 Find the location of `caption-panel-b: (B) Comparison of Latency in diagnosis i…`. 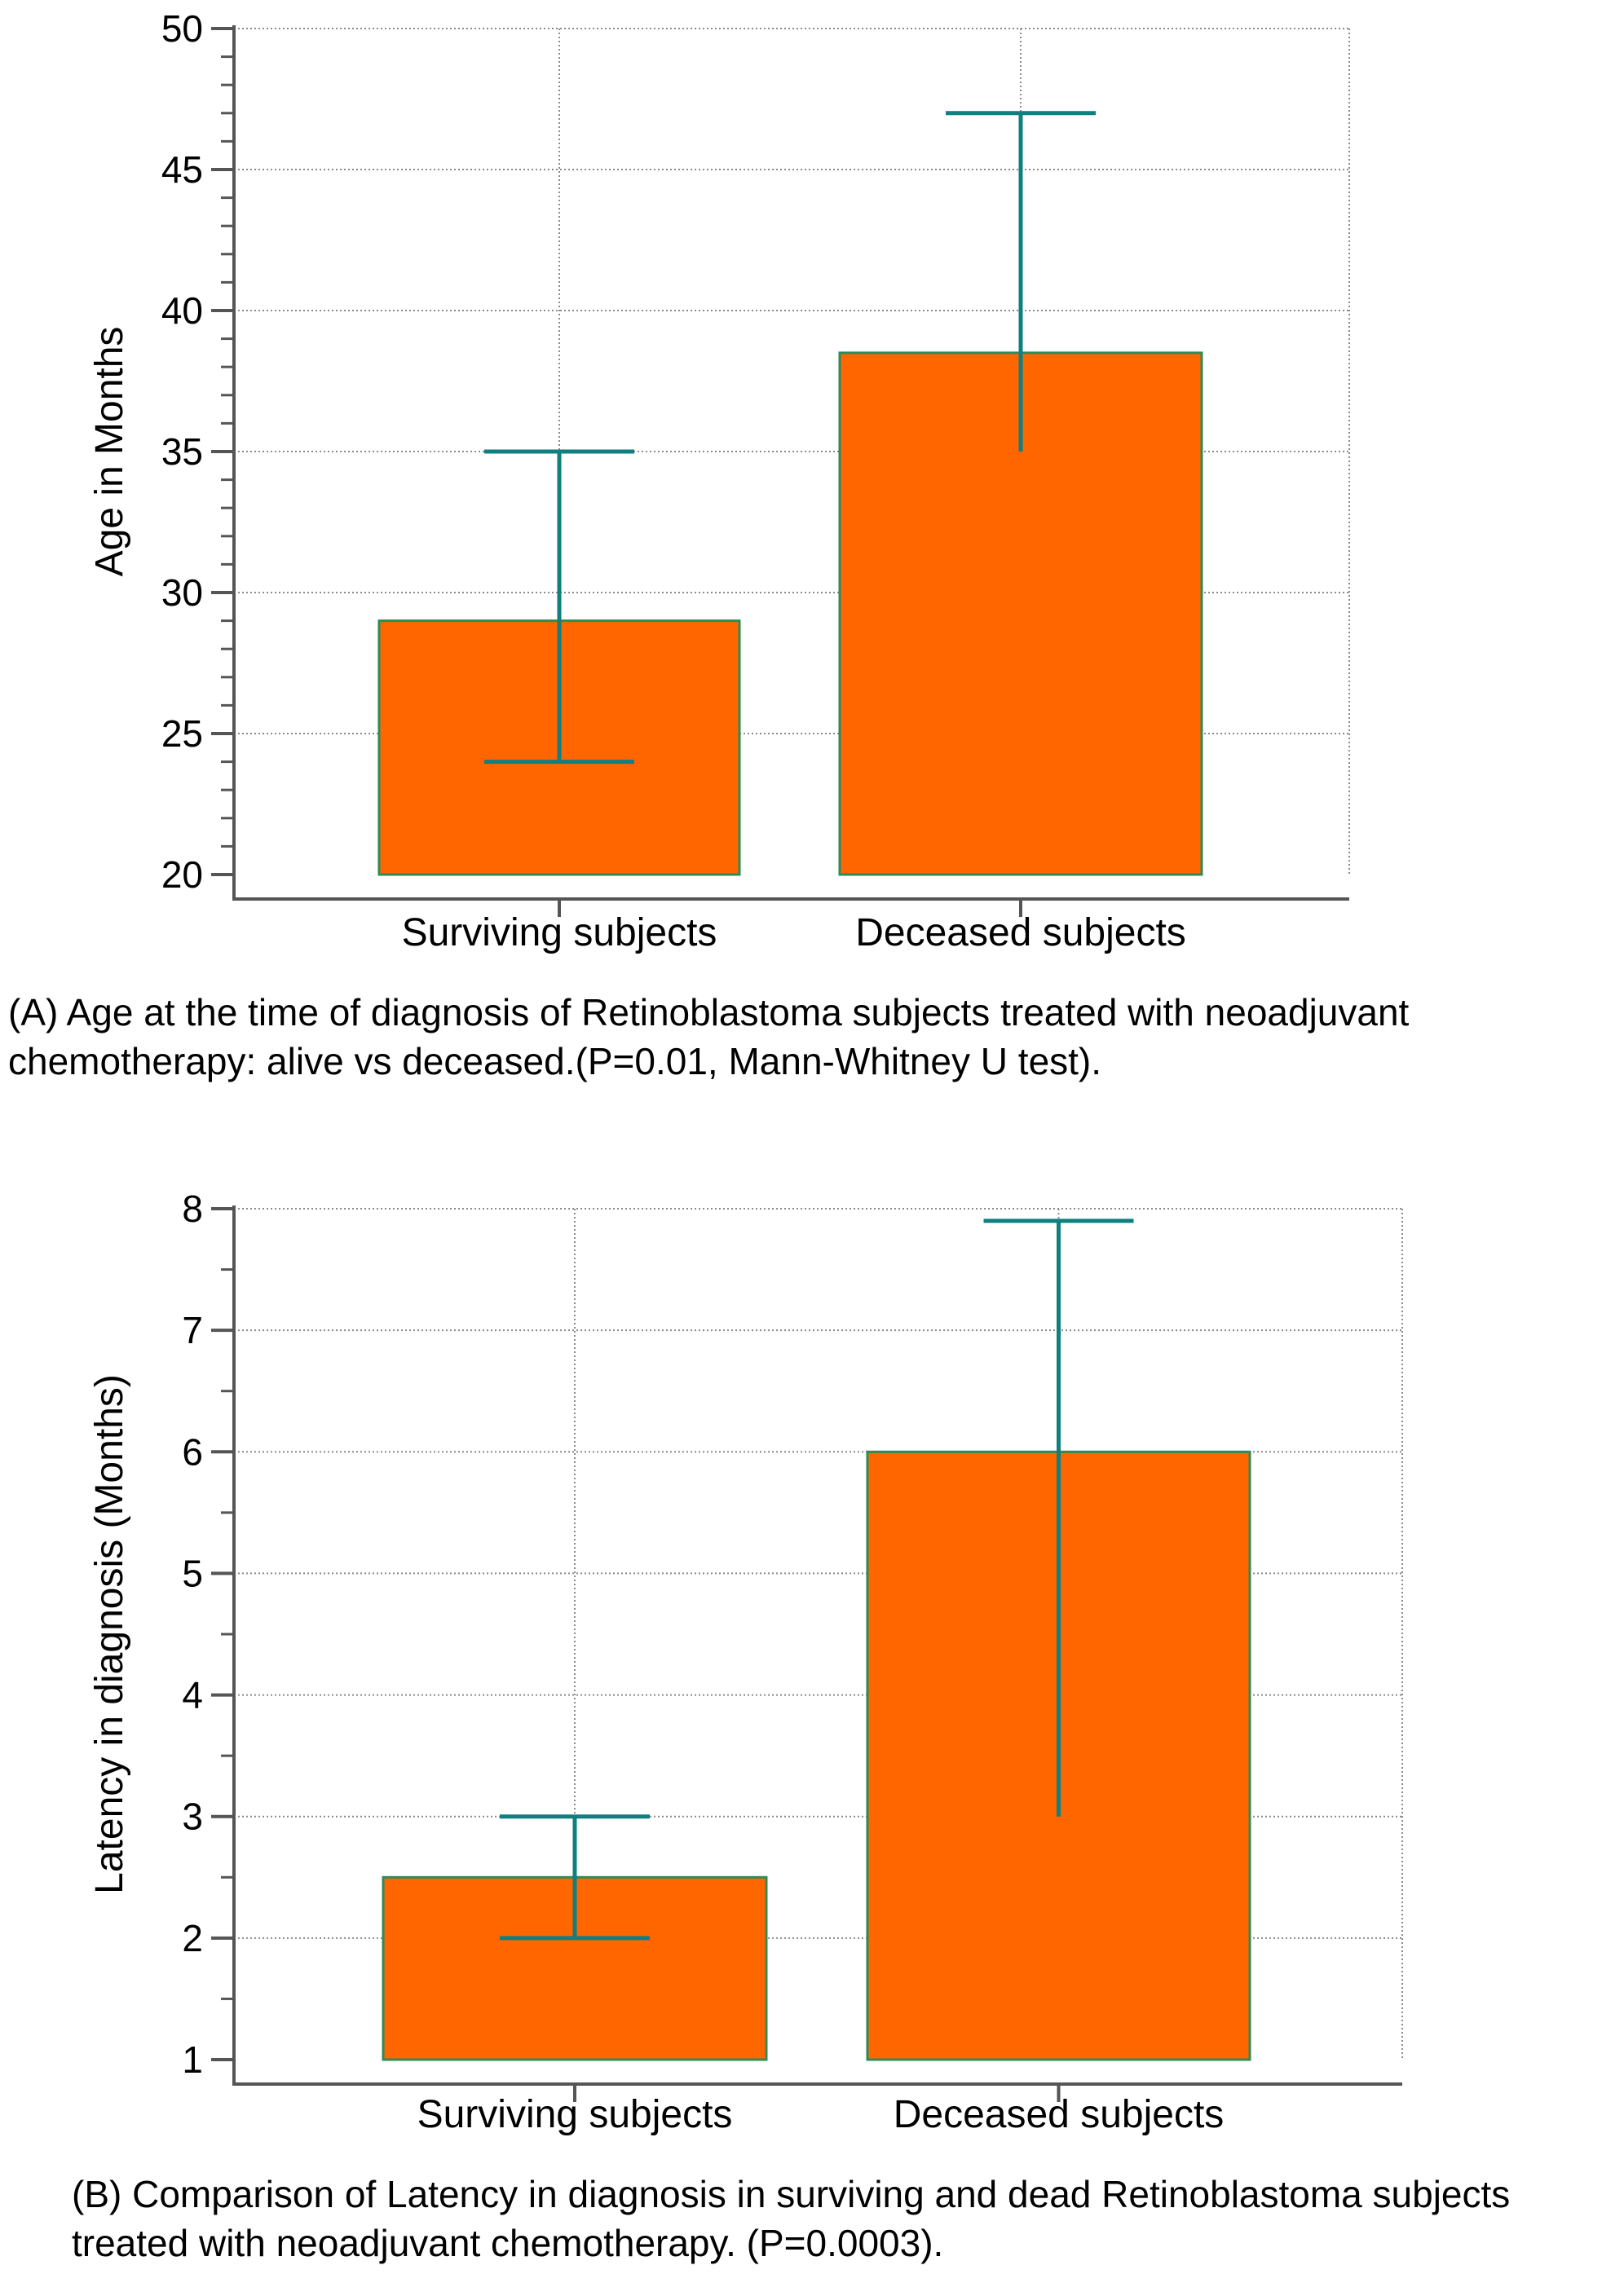

caption-panel-b: (B) Comparison of Latency in diagnosis i… is located at coordinates (791, 2218).